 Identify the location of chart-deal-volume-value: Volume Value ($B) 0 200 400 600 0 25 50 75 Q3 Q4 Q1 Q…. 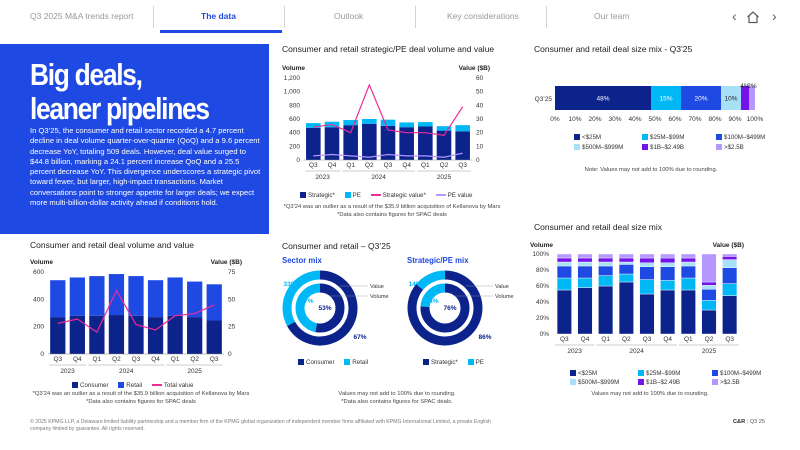
(136, 317).